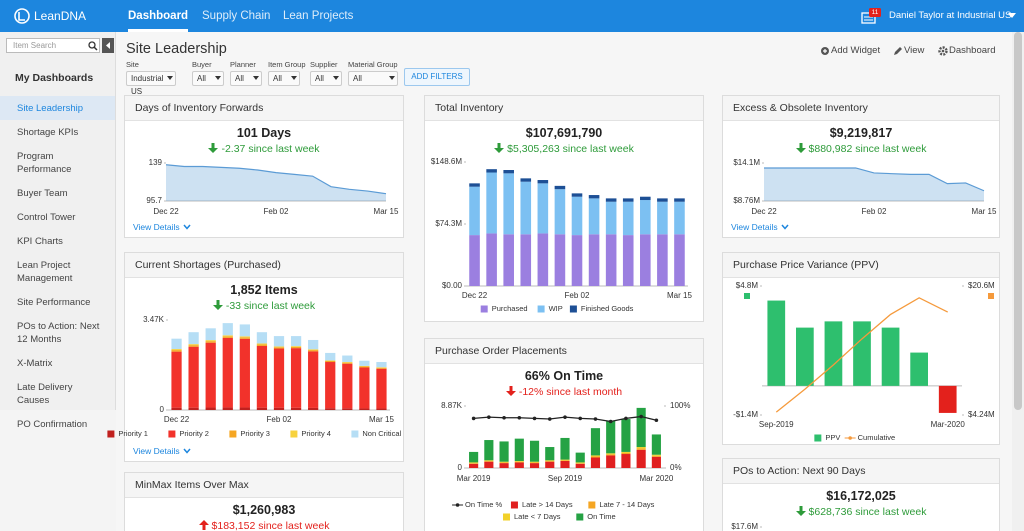 Image resolution: width=1024 pixels, height=531 pixels. Describe the element at coordinates (861, 149) in the screenshot. I see `widget-change: $880,982 since last week` at that location.